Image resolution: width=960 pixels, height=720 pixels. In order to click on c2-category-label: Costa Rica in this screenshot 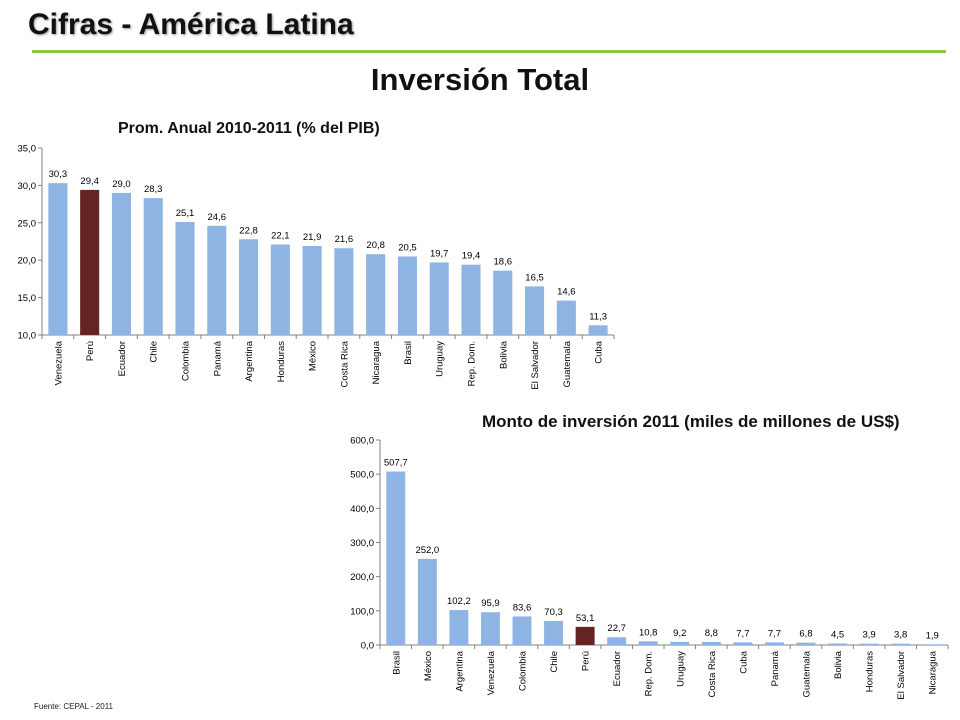, I will do `click(712, 673)`.